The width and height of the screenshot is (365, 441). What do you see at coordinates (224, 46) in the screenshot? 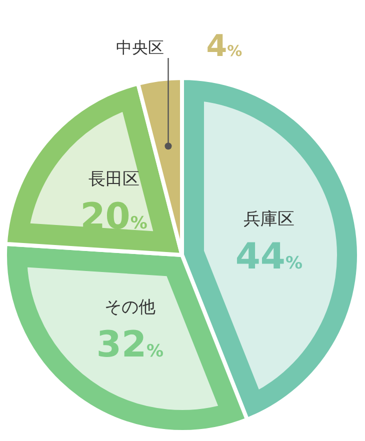
I see `data-label: 4%` at bounding box center [224, 46].